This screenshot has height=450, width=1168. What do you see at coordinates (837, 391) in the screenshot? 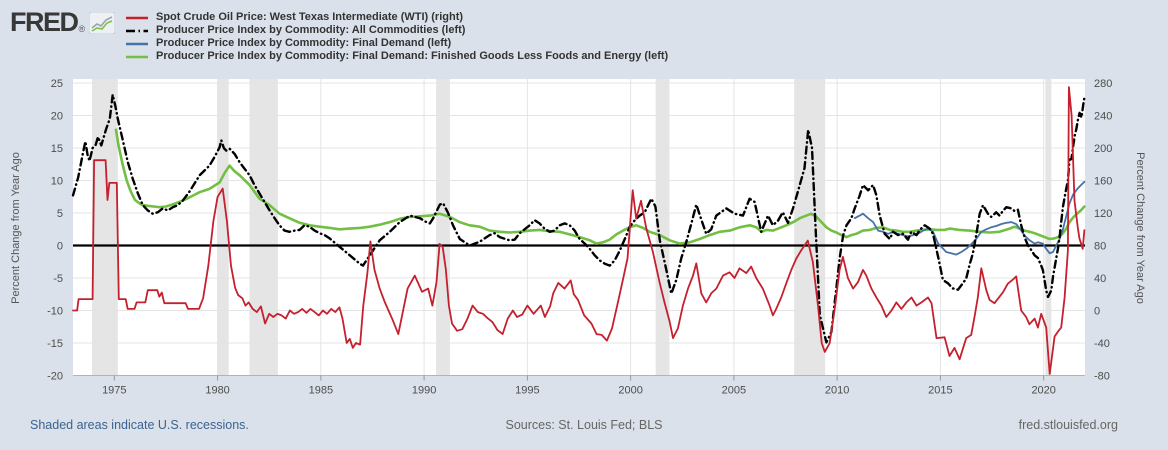
I see `x-tick-label: 2010` at bounding box center [837, 391].